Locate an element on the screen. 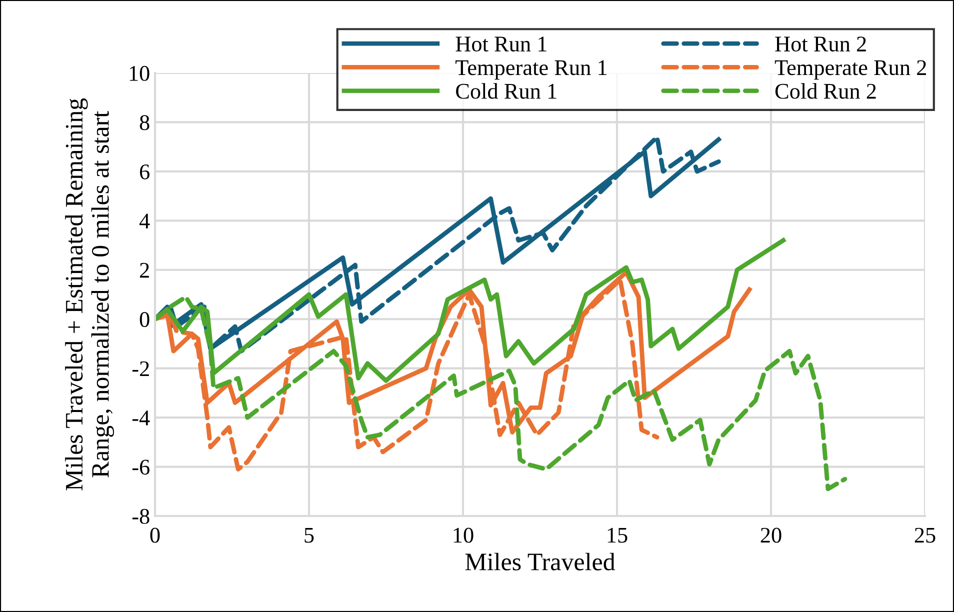  y-tick-label: 10 is located at coordinates (140, 73).